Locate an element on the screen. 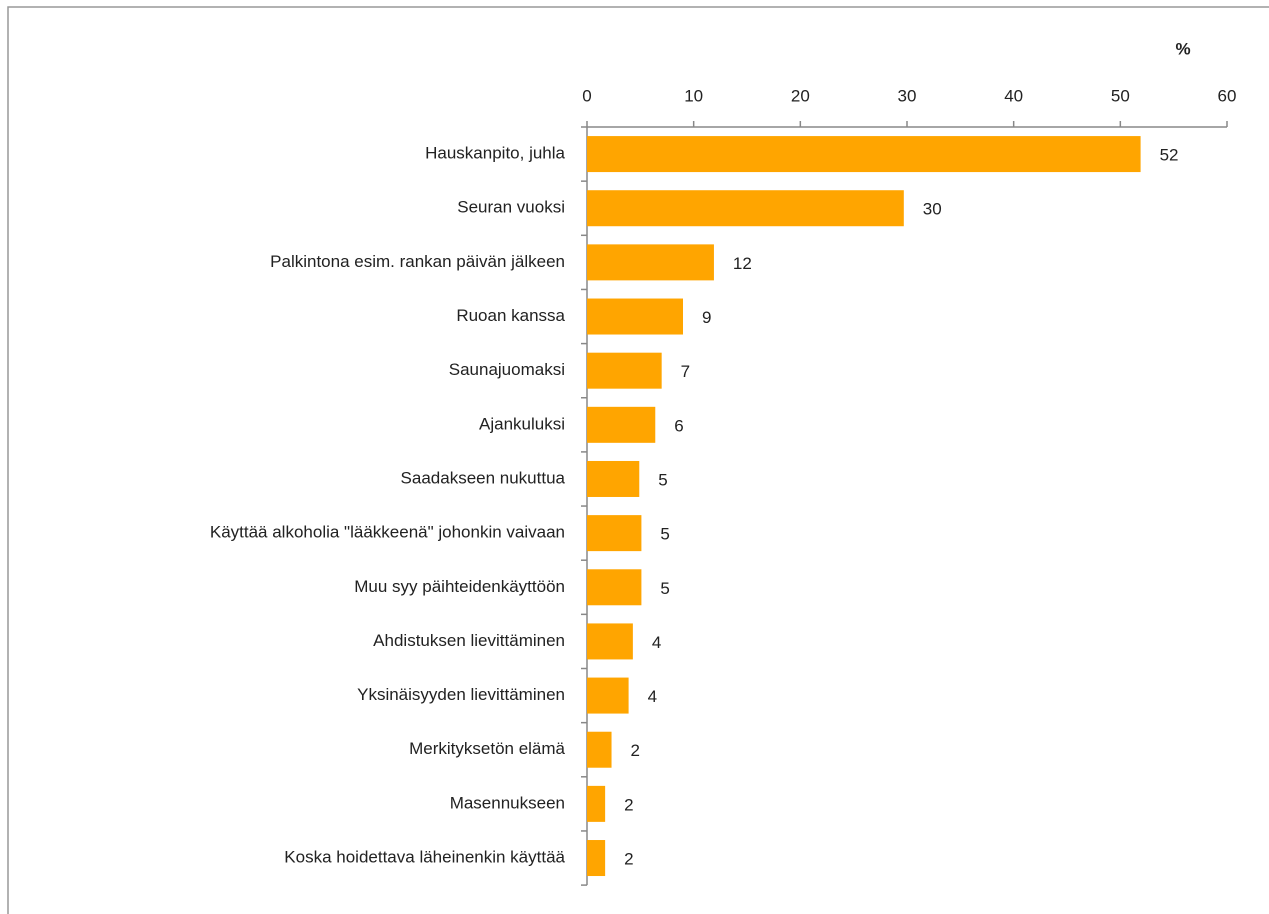 The image size is (1269, 914). value-label: 30 is located at coordinates (932, 209).